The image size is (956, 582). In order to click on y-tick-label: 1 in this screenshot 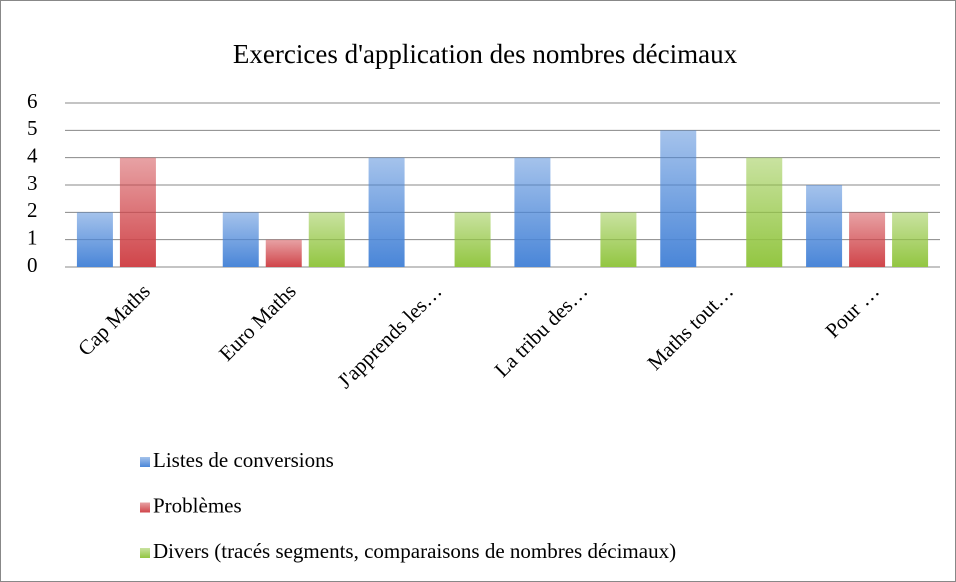, I will do `click(32, 237)`.